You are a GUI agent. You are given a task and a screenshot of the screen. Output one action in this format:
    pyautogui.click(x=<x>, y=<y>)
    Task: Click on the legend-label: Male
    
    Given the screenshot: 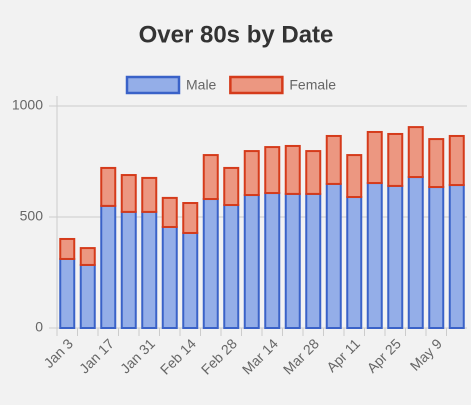 What is the action you would take?
    pyautogui.click(x=201, y=85)
    